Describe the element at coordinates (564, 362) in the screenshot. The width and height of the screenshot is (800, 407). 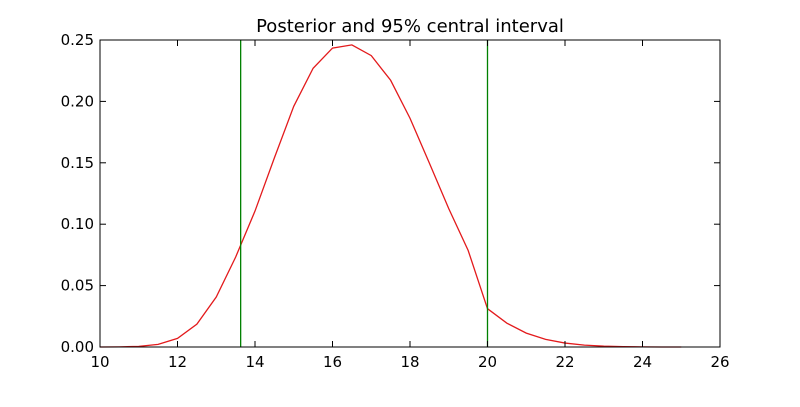
I see `x-tick-label: 22` at that location.